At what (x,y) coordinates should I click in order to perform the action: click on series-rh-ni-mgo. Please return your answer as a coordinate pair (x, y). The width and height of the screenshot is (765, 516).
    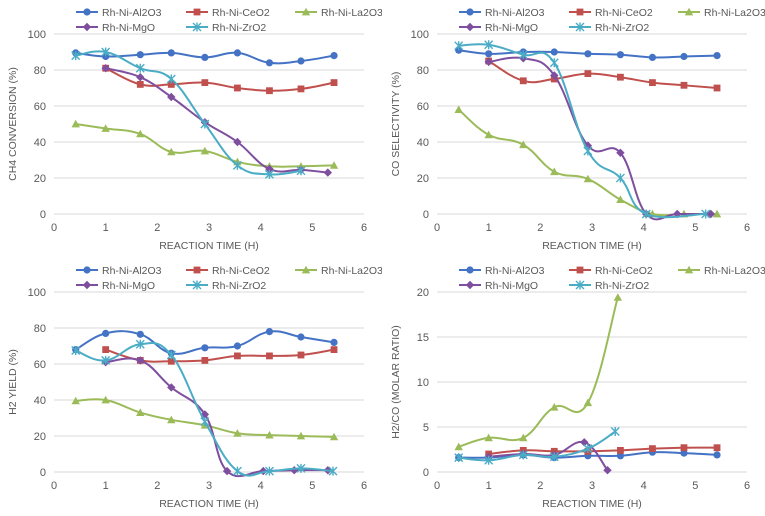
    Looking at the image, I should click on (217, 417).